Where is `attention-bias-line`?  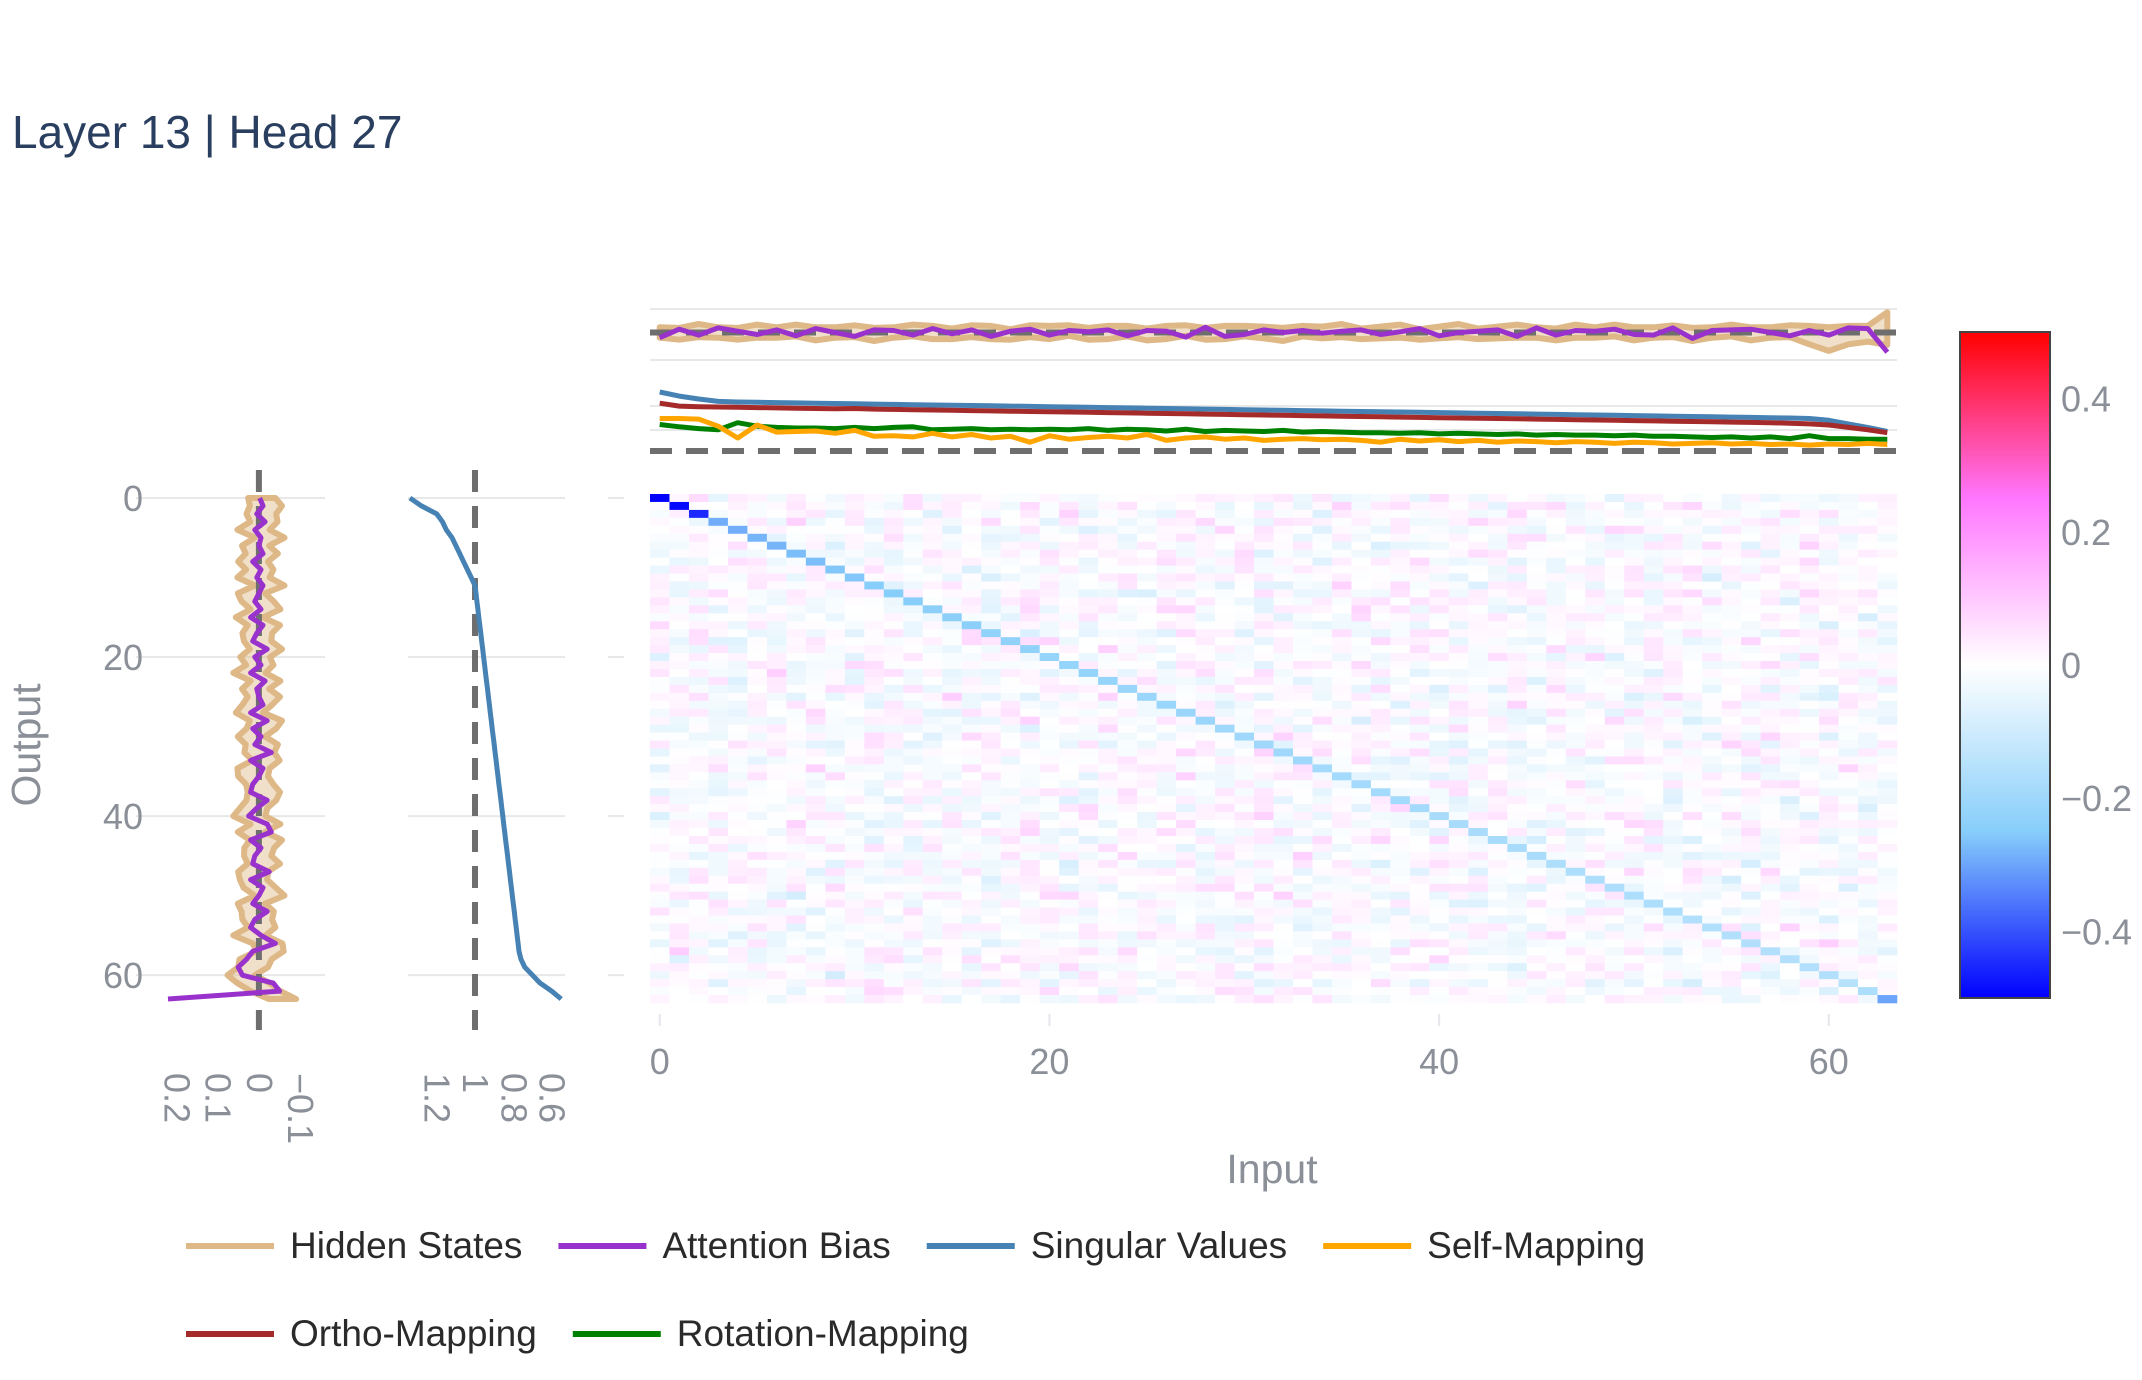 attention-bias-line is located at coordinates (225, 749).